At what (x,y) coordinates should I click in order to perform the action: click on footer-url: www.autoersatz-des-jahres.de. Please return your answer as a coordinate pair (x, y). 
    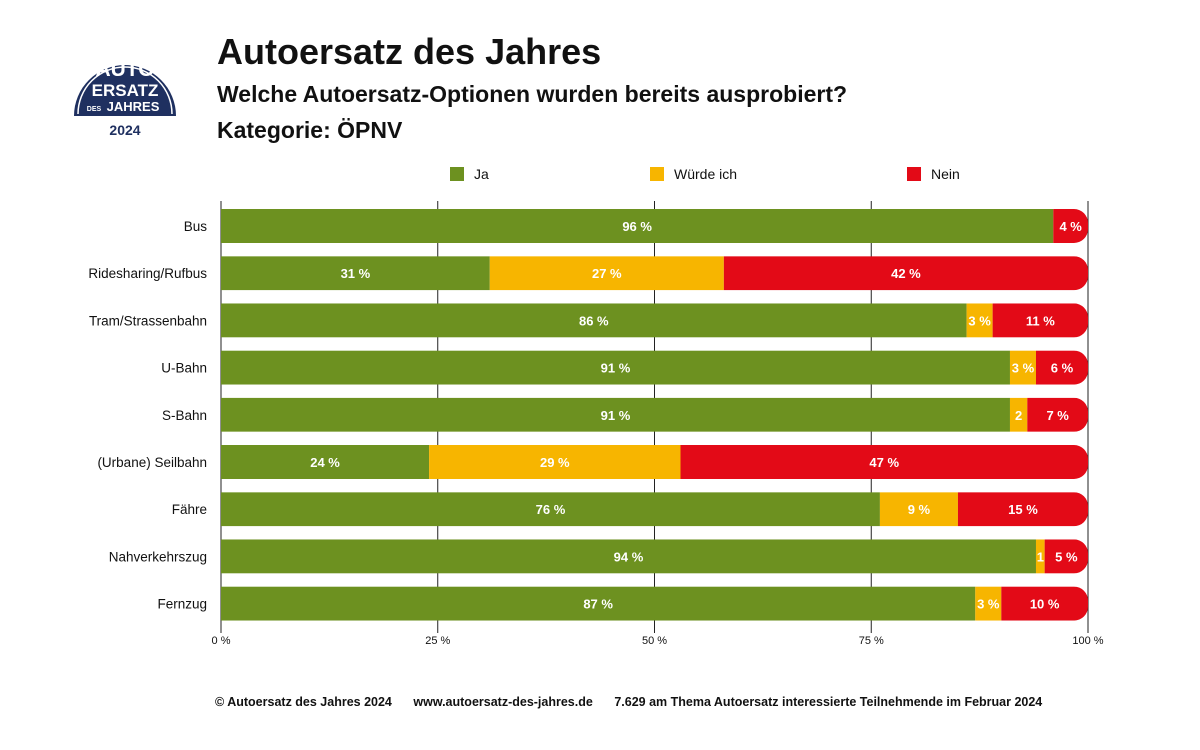
    Looking at the image, I should click on (503, 702).